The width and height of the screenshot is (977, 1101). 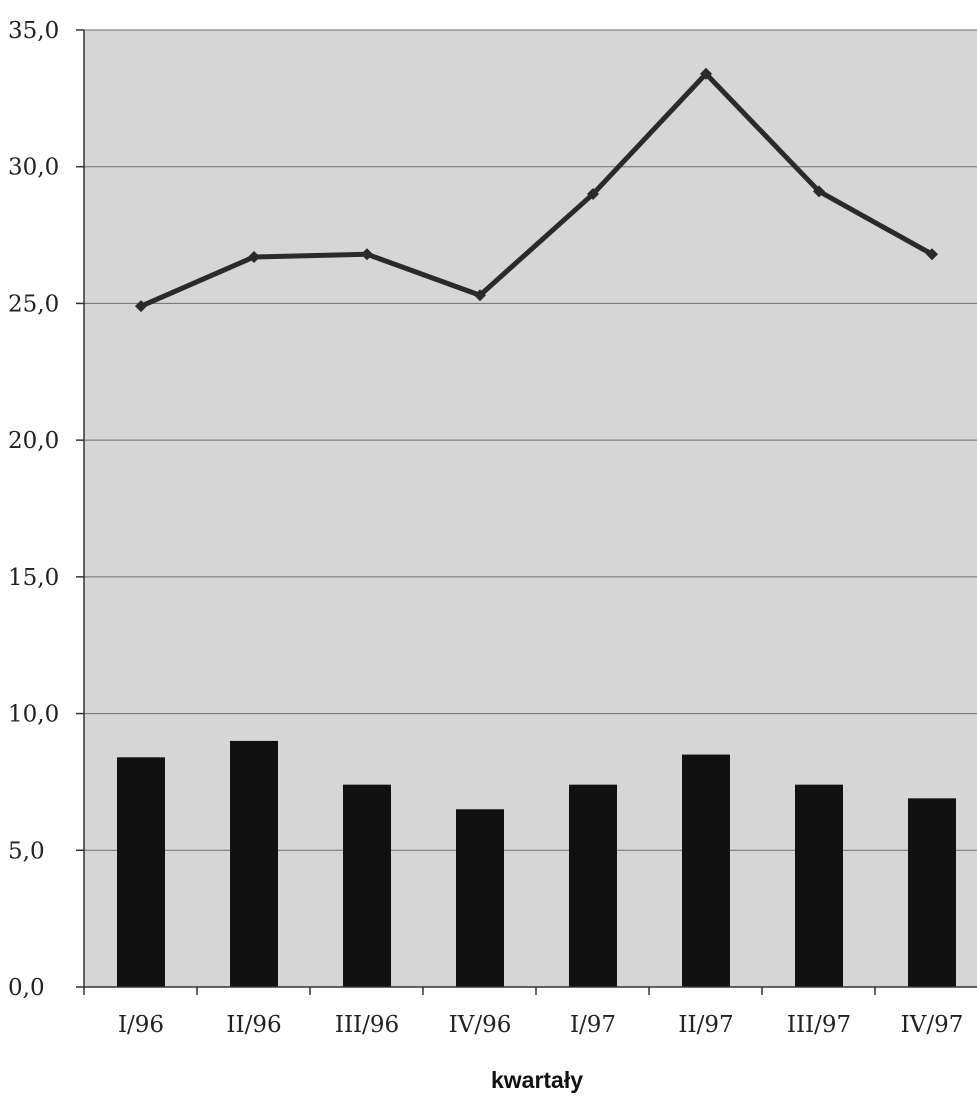 I want to click on x-tick-label: III/96, so click(x=367, y=1025).